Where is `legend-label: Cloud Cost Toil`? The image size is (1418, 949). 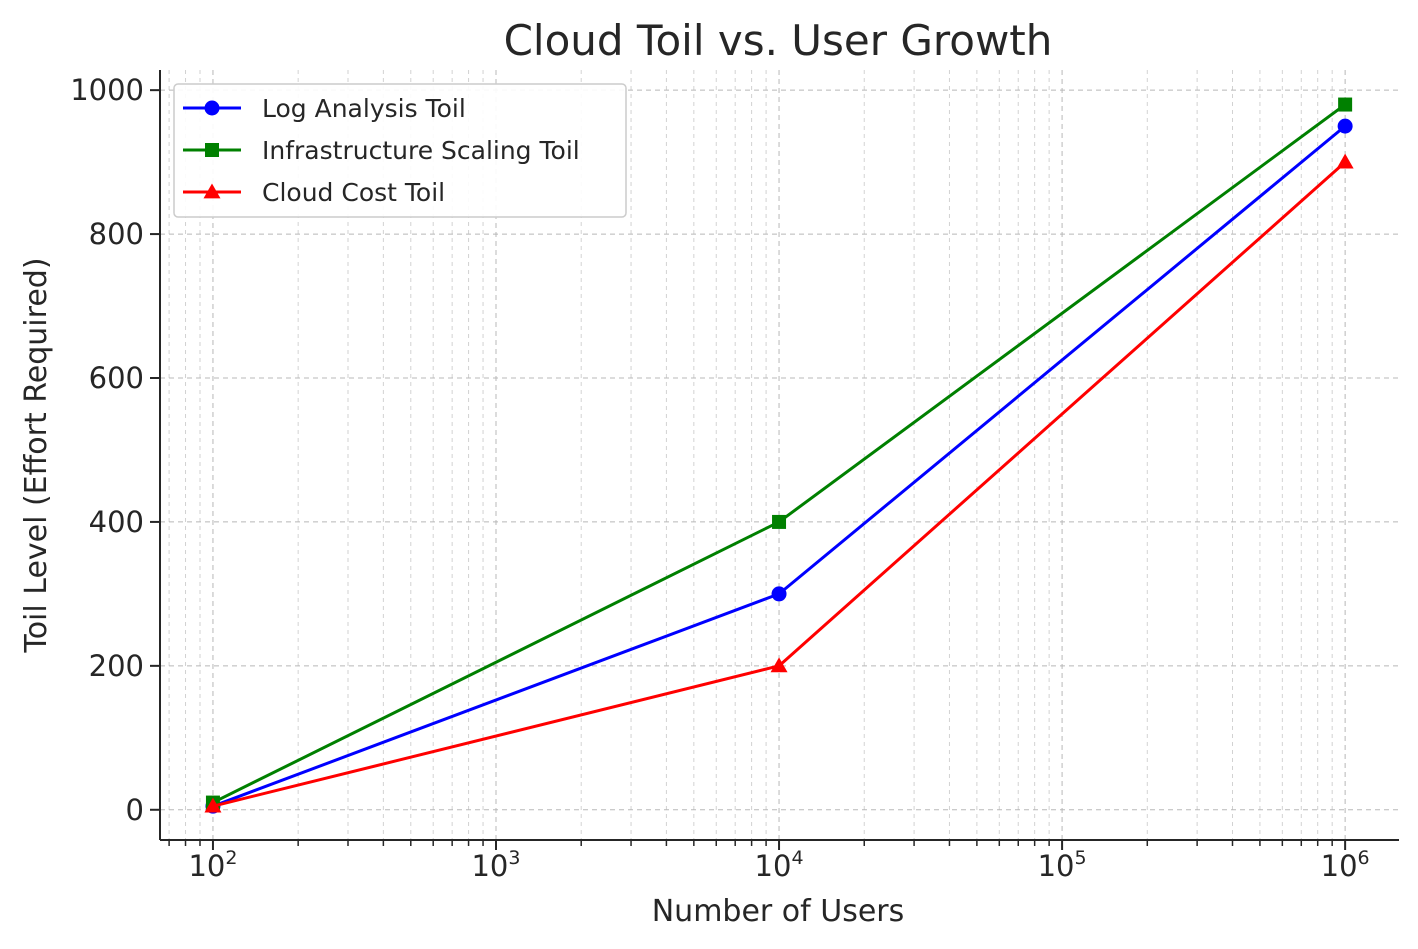 legend-label: Cloud Cost Toil is located at coordinates (353, 192).